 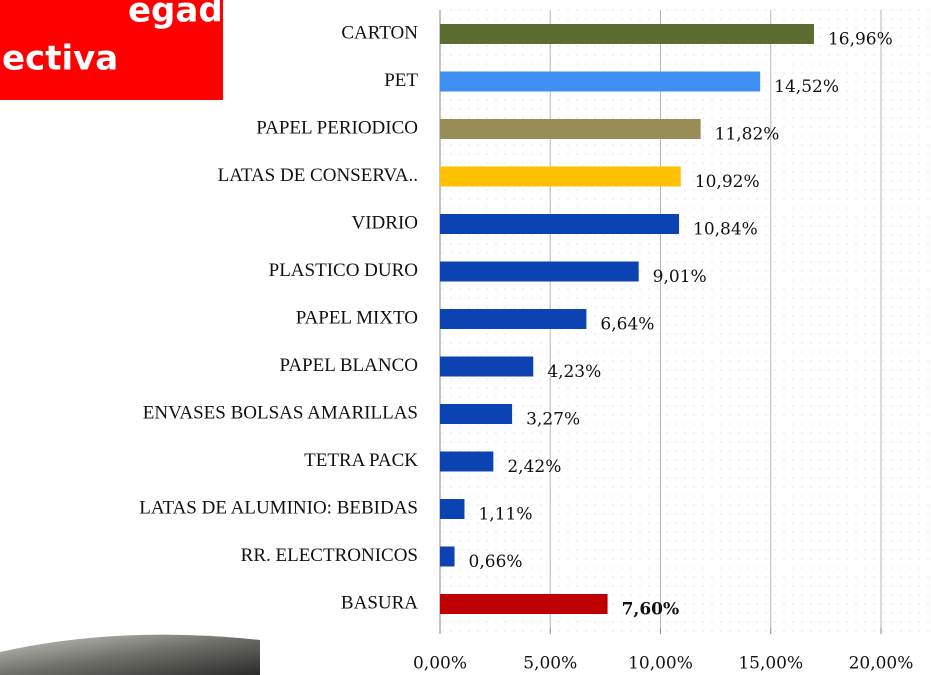 I want to click on category-label: PLASTICO DURO, so click(x=343, y=270).